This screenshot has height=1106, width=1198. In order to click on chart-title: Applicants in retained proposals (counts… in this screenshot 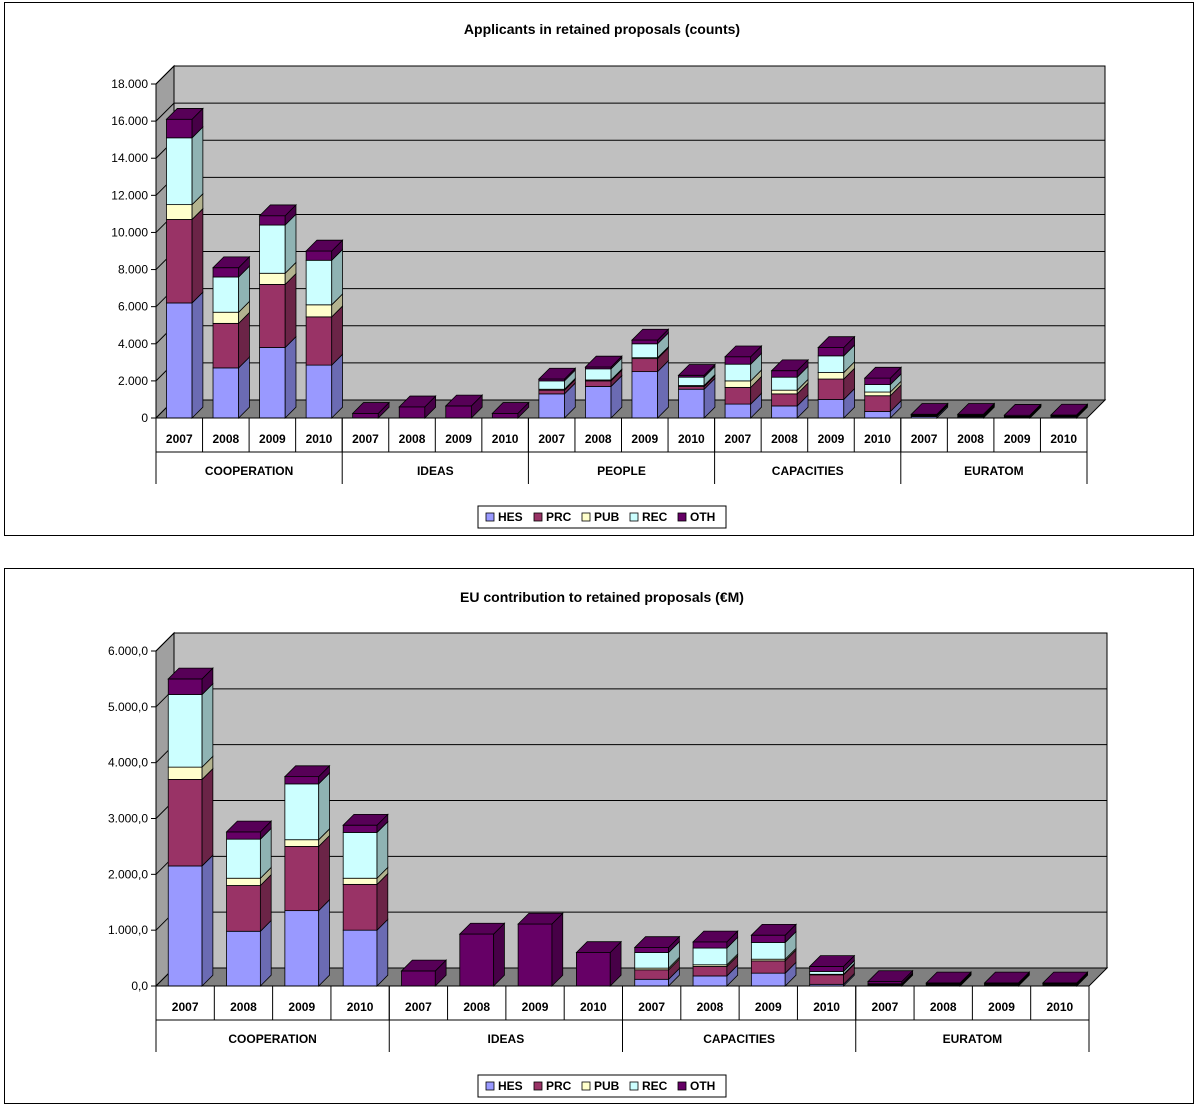, I will do `click(602, 29)`.